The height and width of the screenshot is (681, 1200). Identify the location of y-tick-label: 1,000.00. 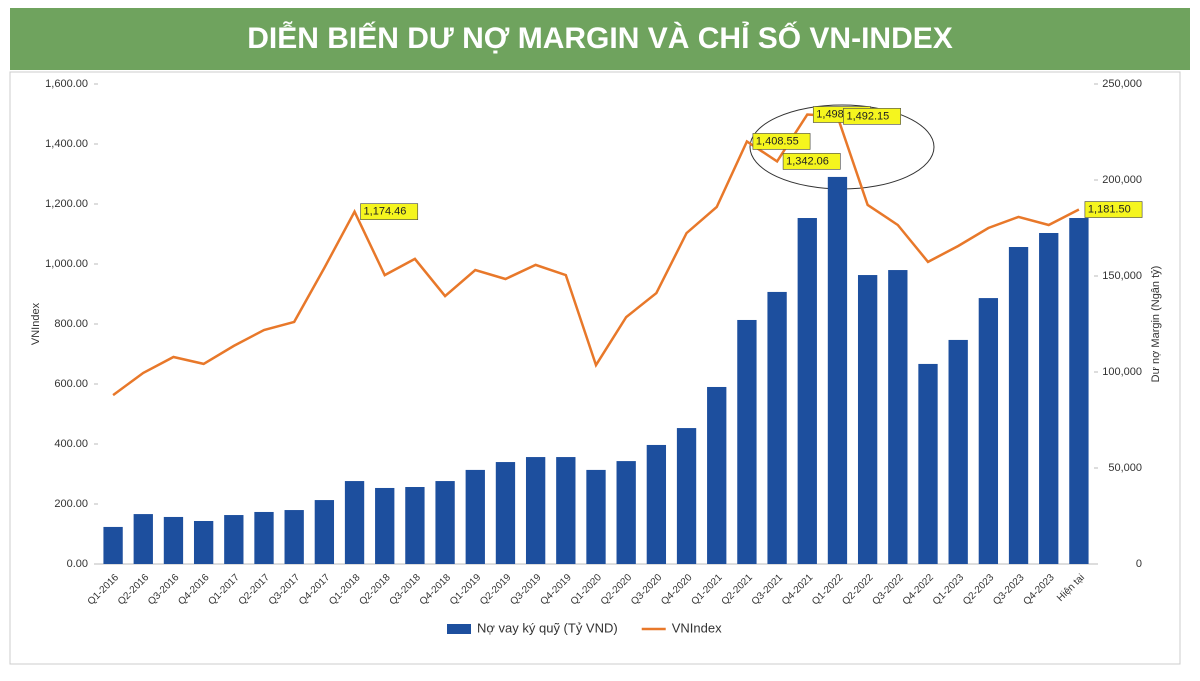
(66, 264).